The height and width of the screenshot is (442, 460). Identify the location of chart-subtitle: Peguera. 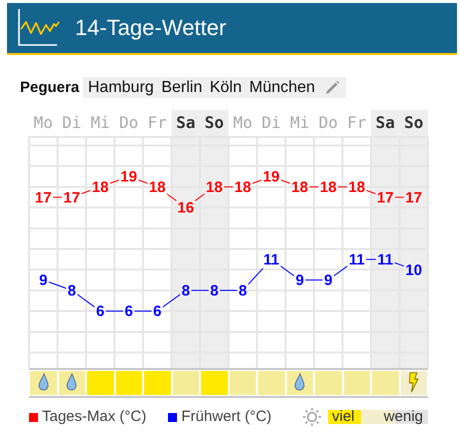
(50, 88).